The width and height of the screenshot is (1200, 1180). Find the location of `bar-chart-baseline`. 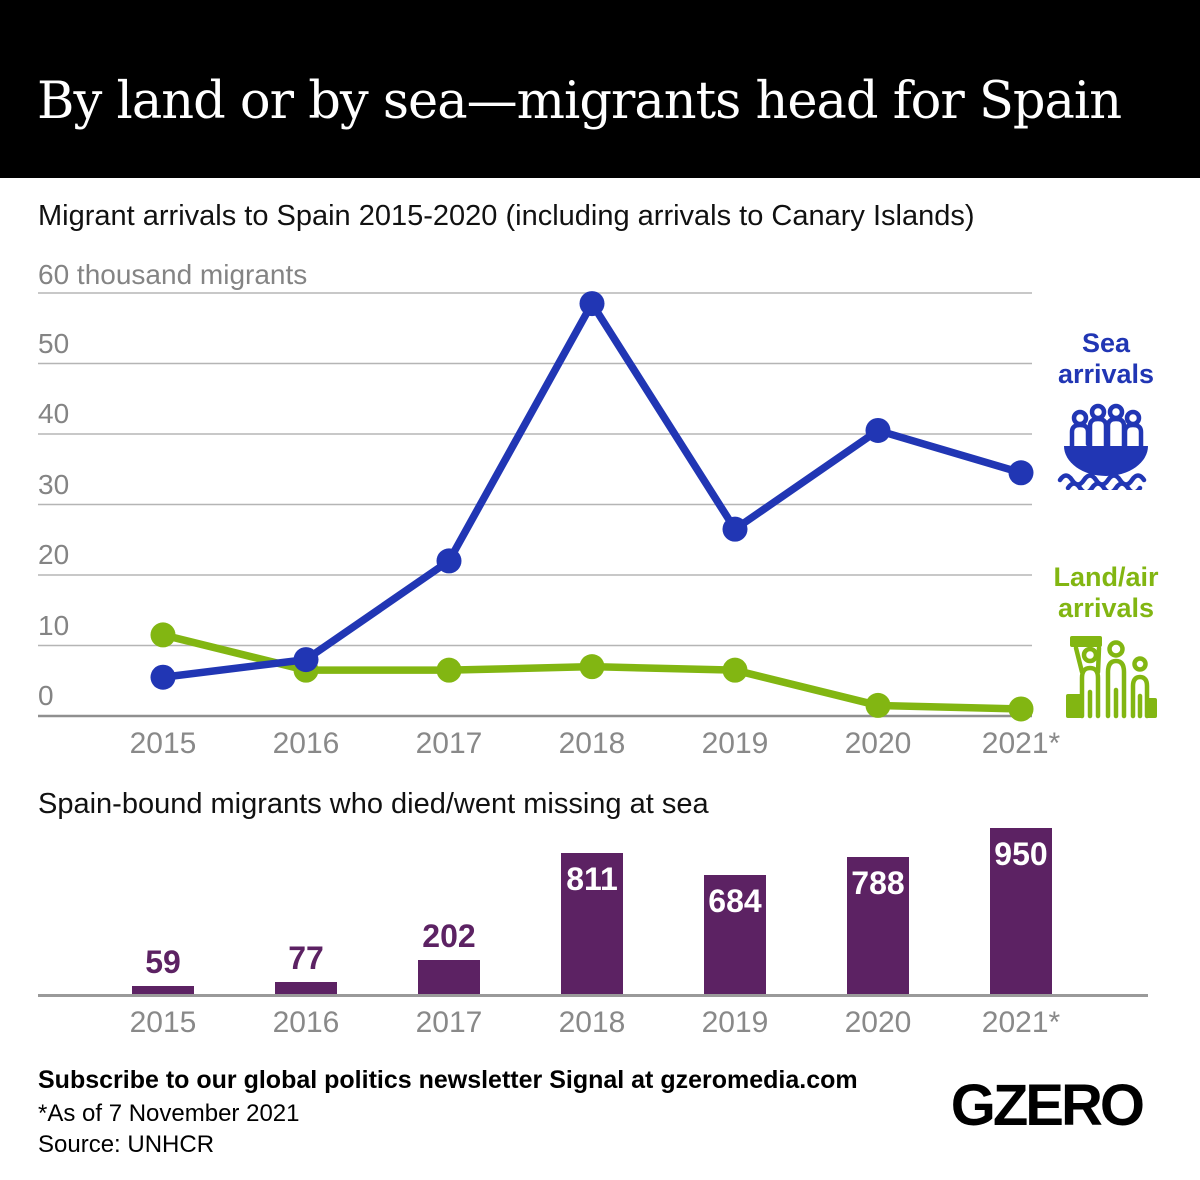

bar-chart-baseline is located at coordinates (593, 995).